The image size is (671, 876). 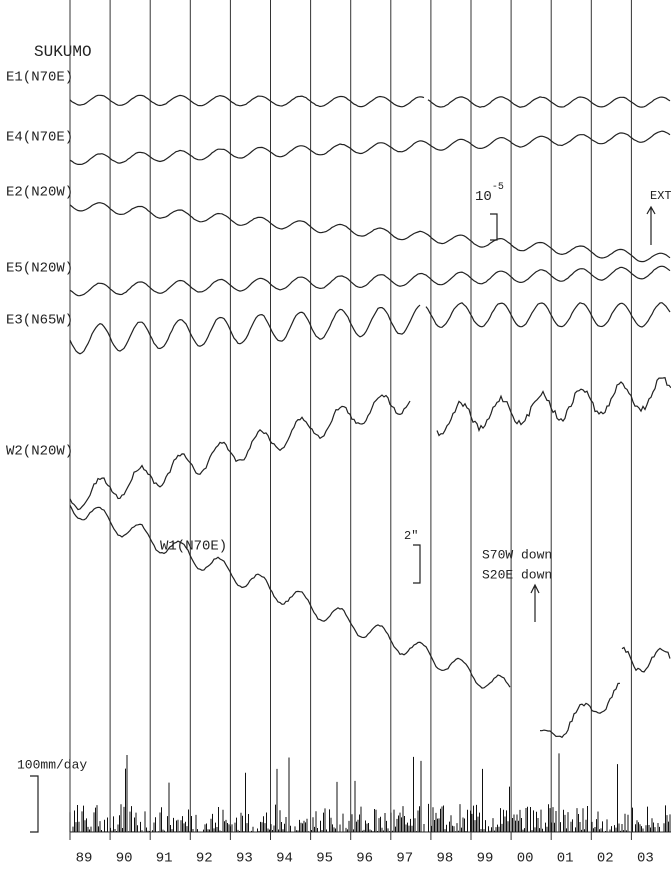 I want to click on trace-label: E1(N70E), so click(x=39, y=78).